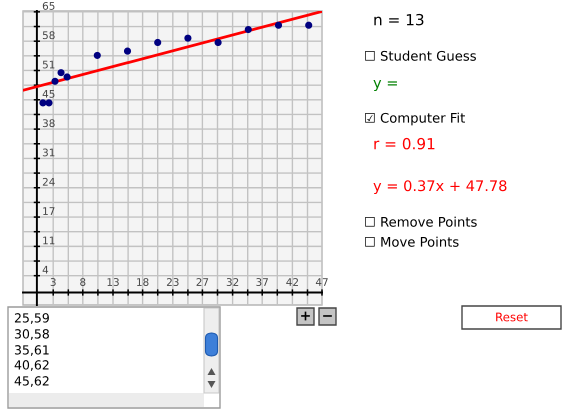  Describe the element at coordinates (113, 282) in the screenshot. I see `x-tick-label: 13` at that location.